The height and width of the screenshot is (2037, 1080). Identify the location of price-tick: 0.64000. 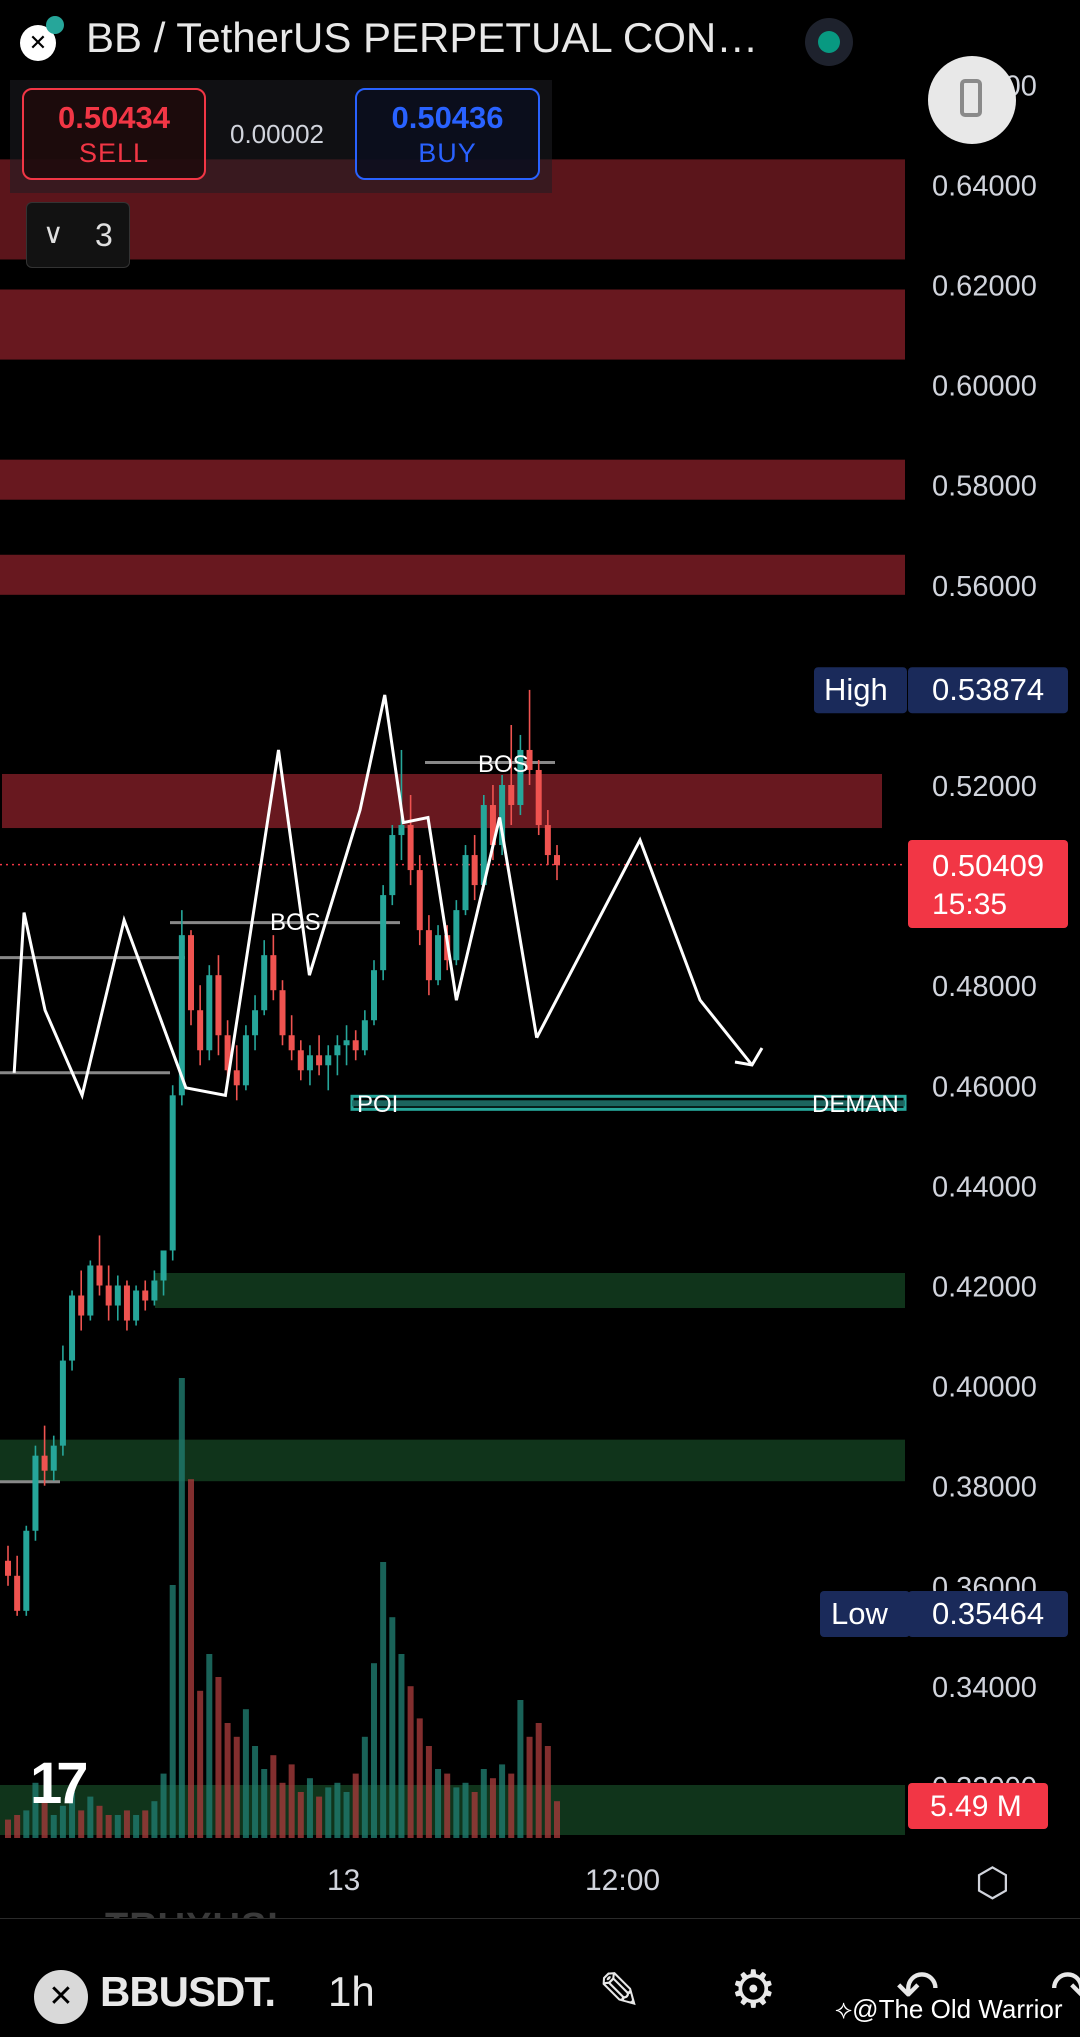
(984, 186).